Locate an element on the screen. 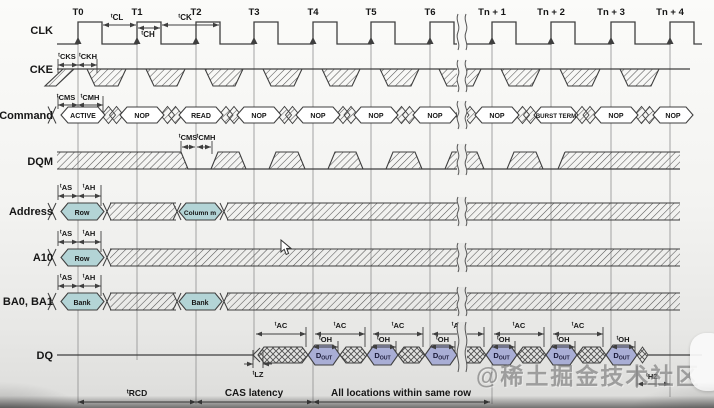 This screenshot has width=714, height=408. dqm-band is located at coordinates (619, 160).